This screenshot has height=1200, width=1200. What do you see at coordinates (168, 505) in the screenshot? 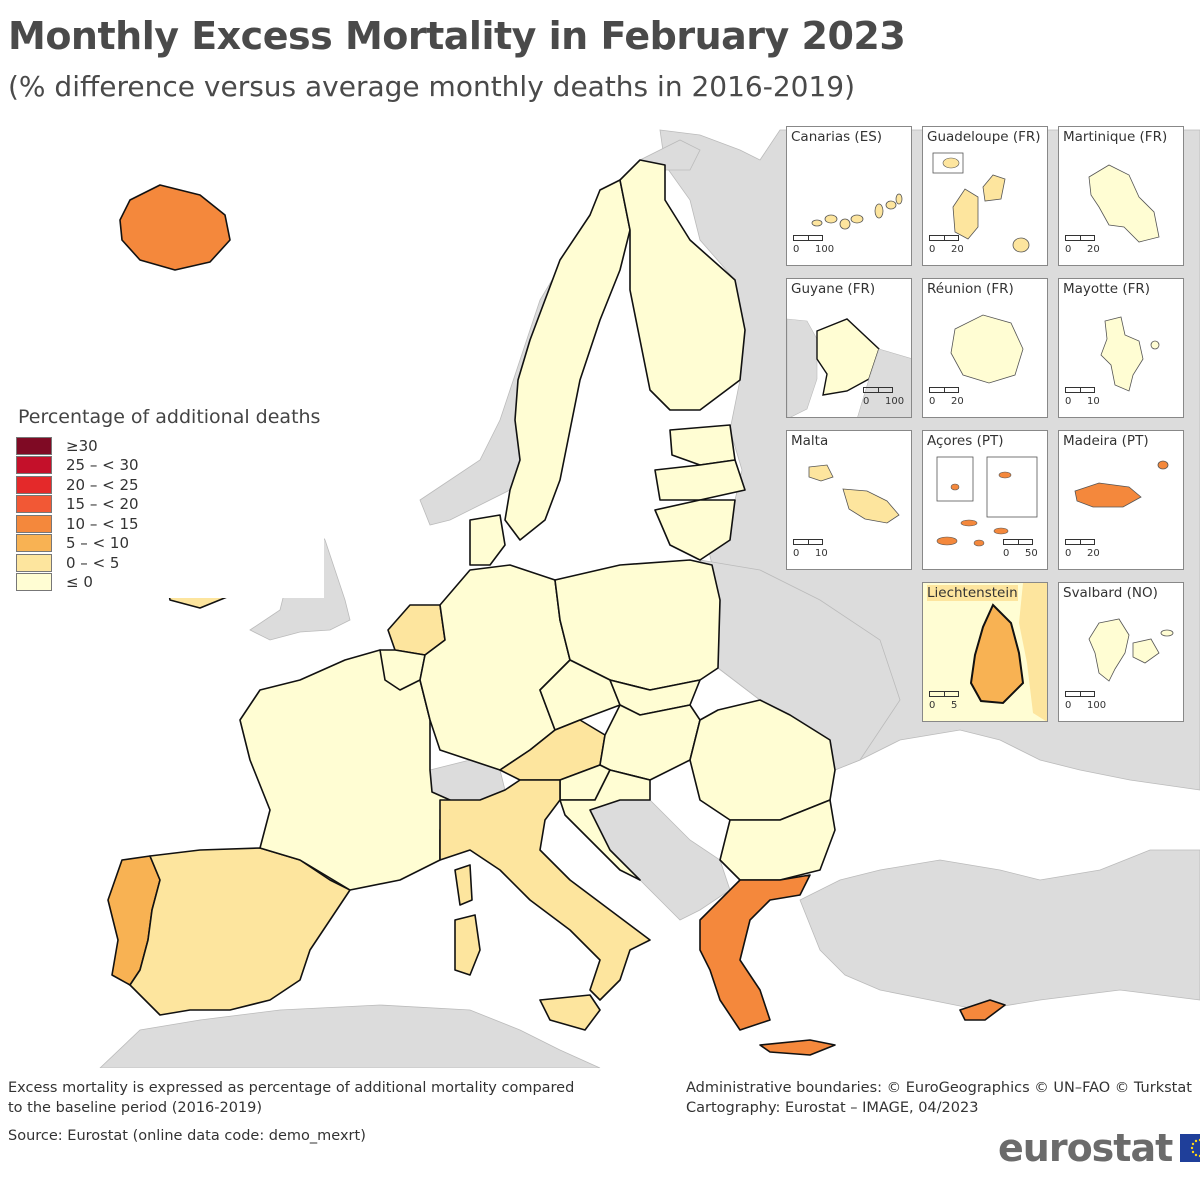
I see `legend-item: 15 – < 20` at bounding box center [168, 505].